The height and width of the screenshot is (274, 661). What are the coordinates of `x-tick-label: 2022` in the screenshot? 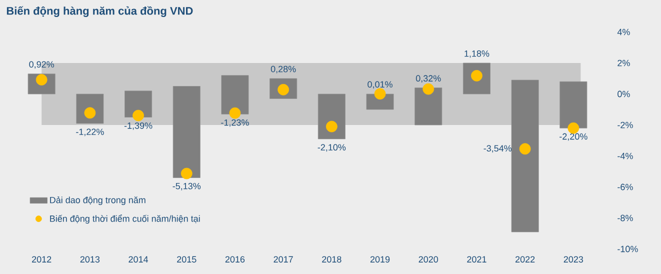 It's located at (525, 259).